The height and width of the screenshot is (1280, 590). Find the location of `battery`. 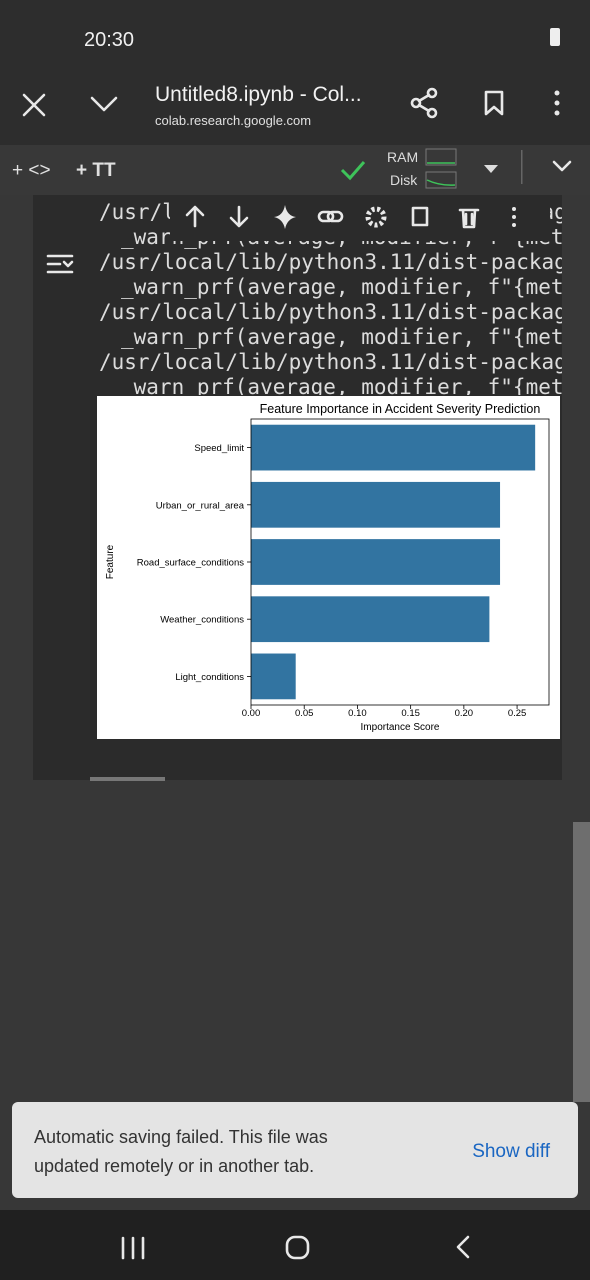

battery is located at coordinates (555, 37).